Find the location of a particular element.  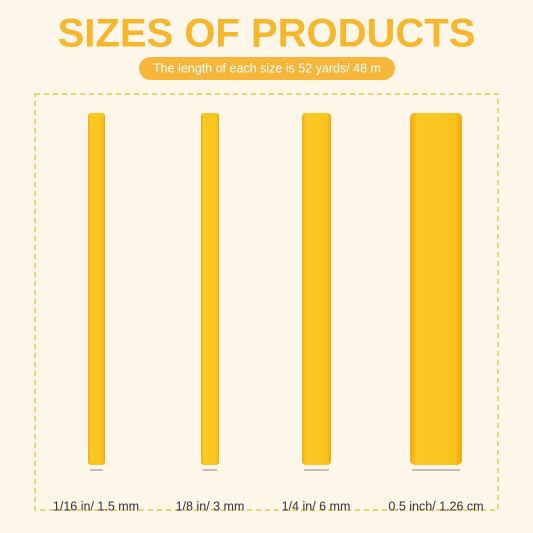

size-label: 1/8 in/ 3 mm is located at coordinates (210, 506).